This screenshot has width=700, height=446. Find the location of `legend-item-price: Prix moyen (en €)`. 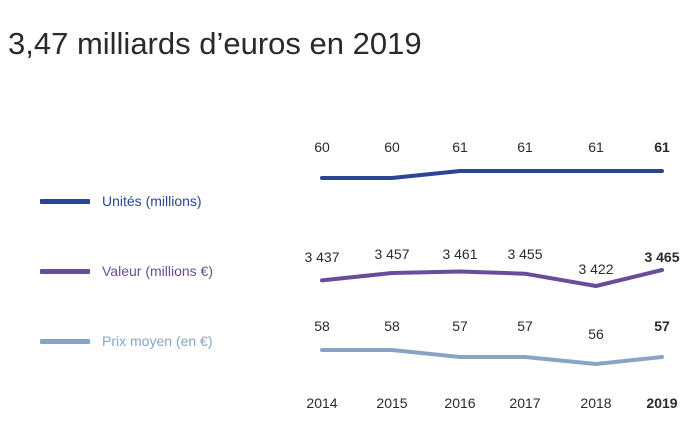

legend-item-price: Prix moyen (en €) is located at coordinates (126, 341).